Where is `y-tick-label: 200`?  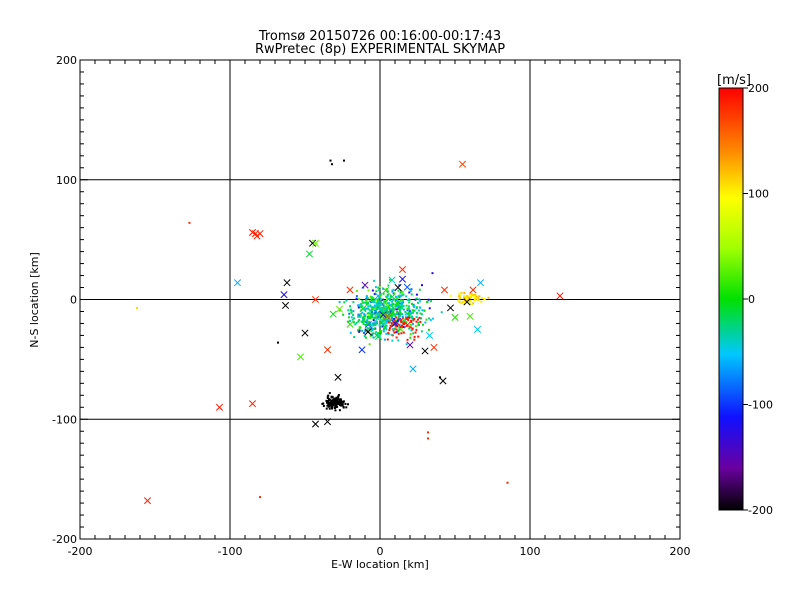 y-tick-label: 200 is located at coordinates (66, 60).